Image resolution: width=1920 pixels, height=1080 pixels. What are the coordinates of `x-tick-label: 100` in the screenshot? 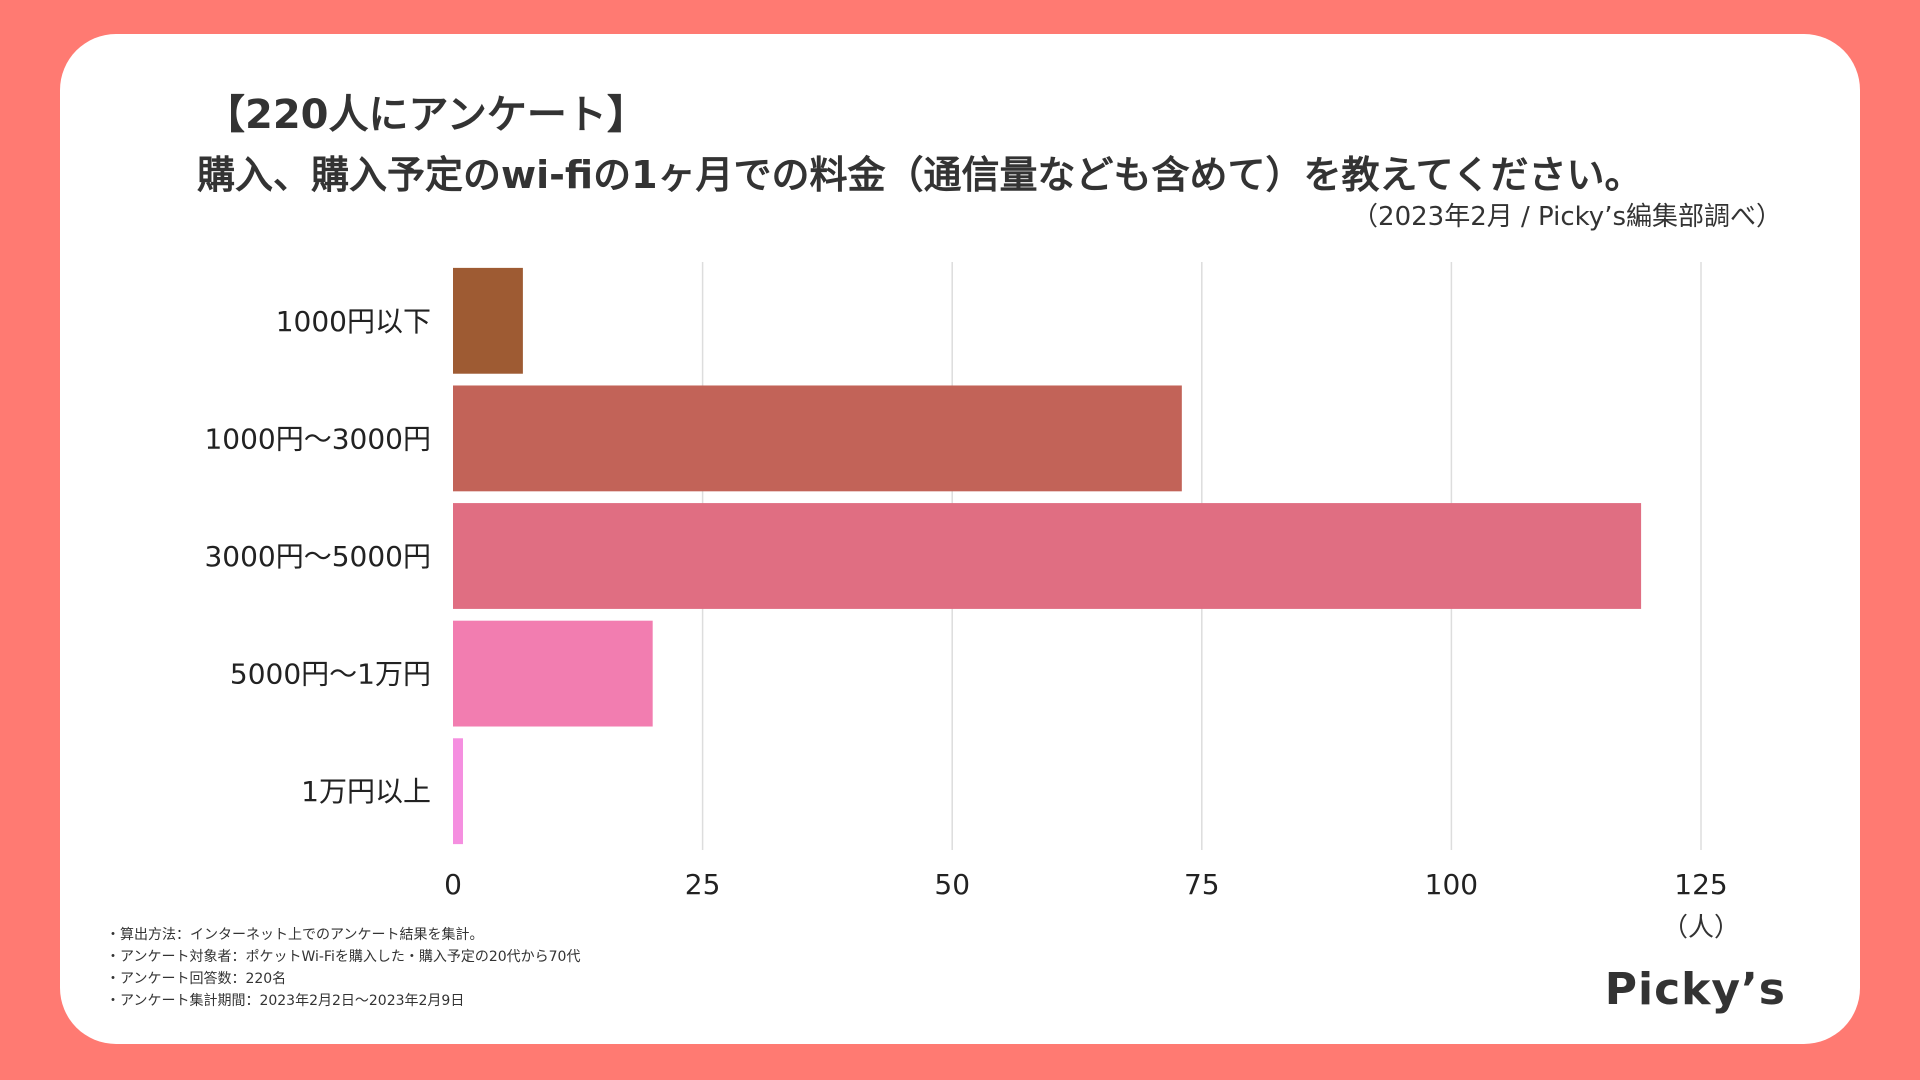 It's located at (1451, 884).